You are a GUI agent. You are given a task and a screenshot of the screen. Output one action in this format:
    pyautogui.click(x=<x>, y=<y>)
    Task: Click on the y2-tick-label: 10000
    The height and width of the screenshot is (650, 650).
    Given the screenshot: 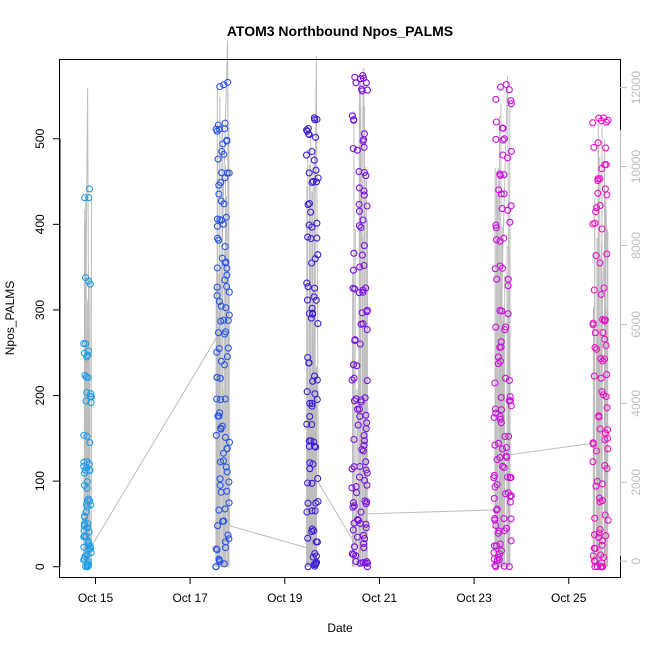 What is the action you would take?
    pyautogui.click(x=636, y=167)
    